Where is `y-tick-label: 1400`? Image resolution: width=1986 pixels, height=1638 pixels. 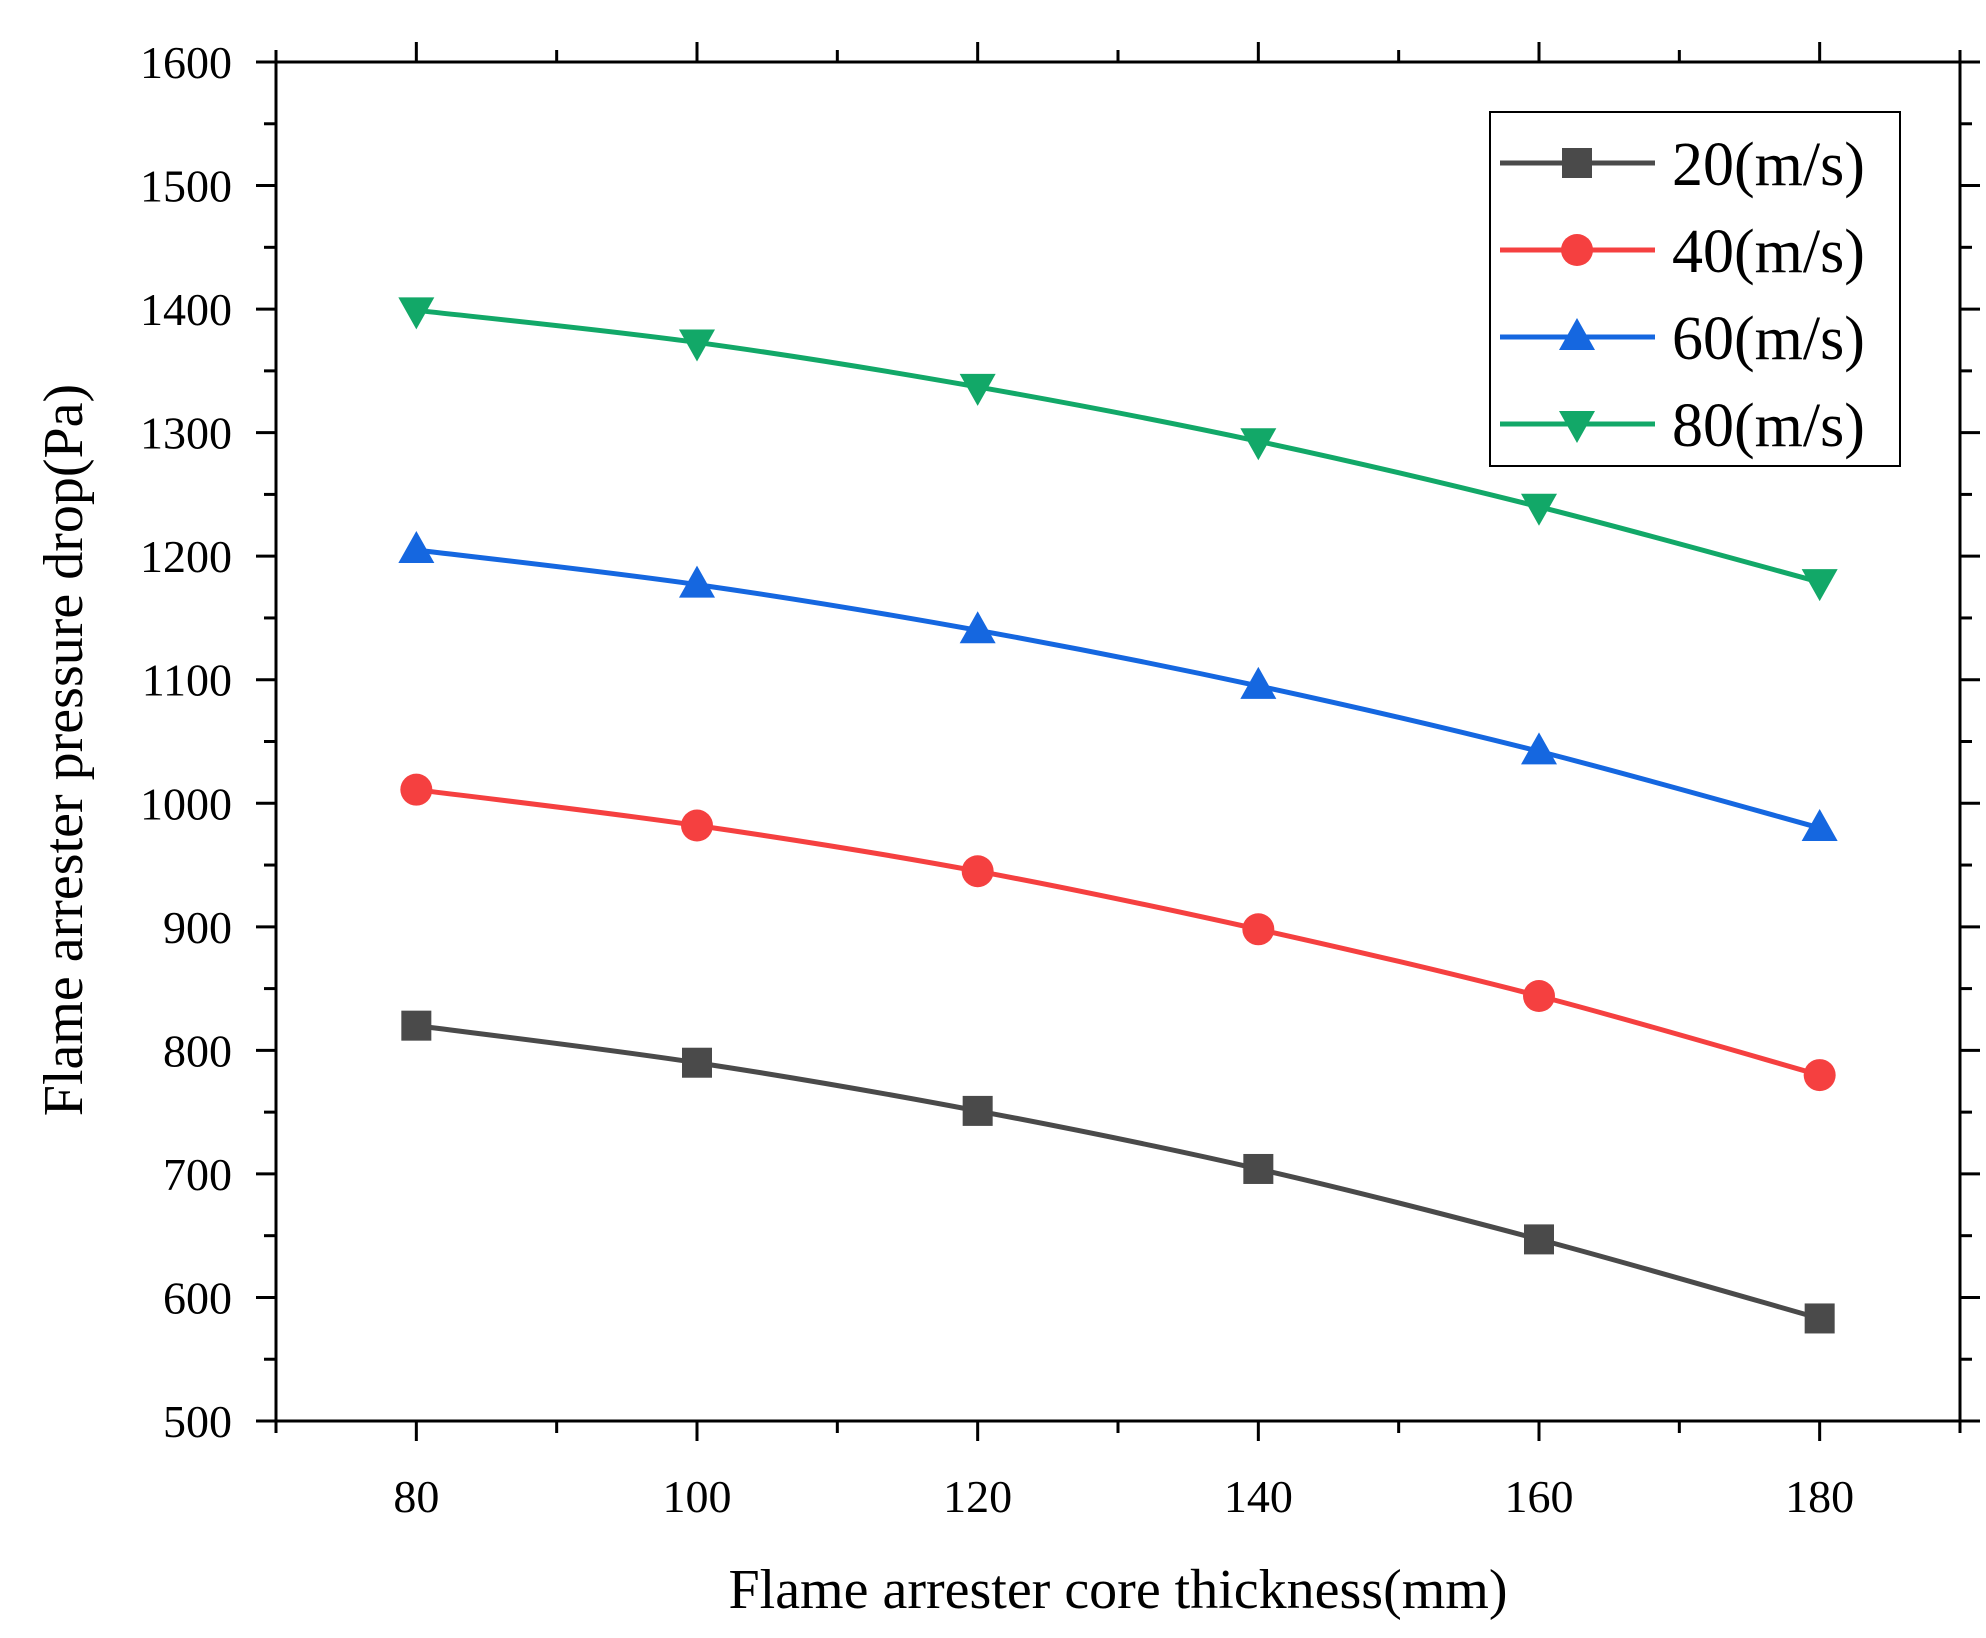
y-tick-label: 1400 is located at coordinates (186, 309).